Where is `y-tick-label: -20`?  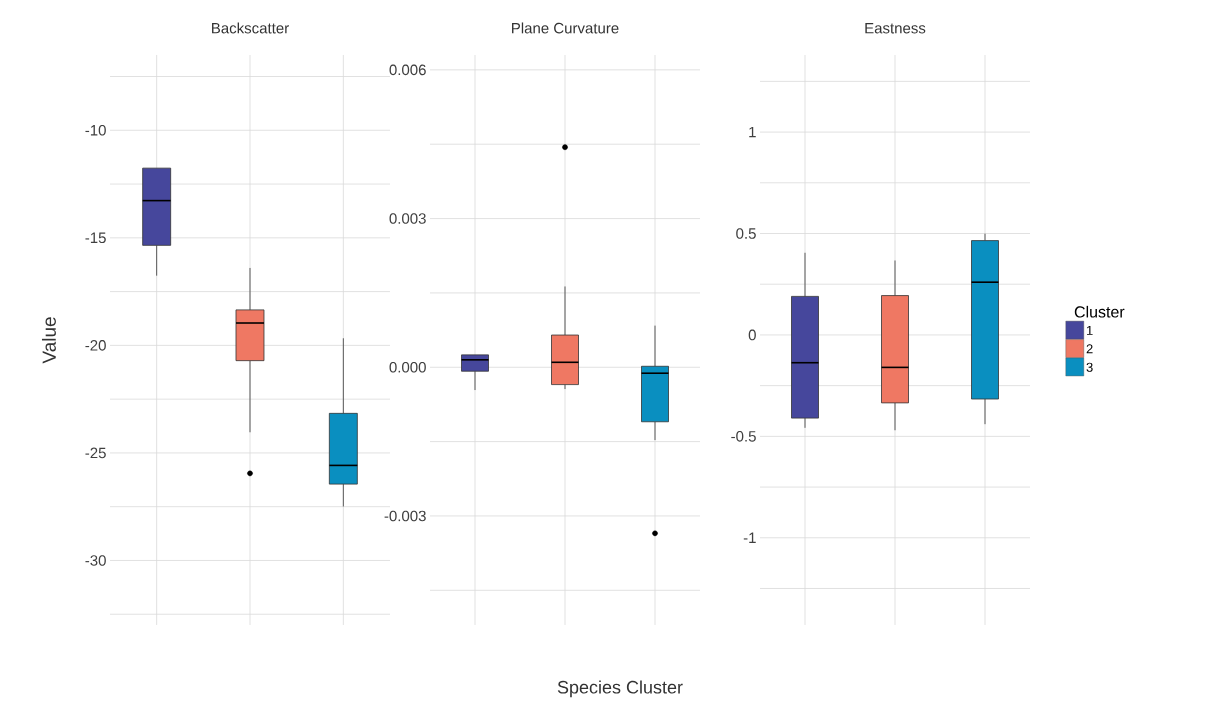
y-tick-label: -20 is located at coordinates (95, 345).